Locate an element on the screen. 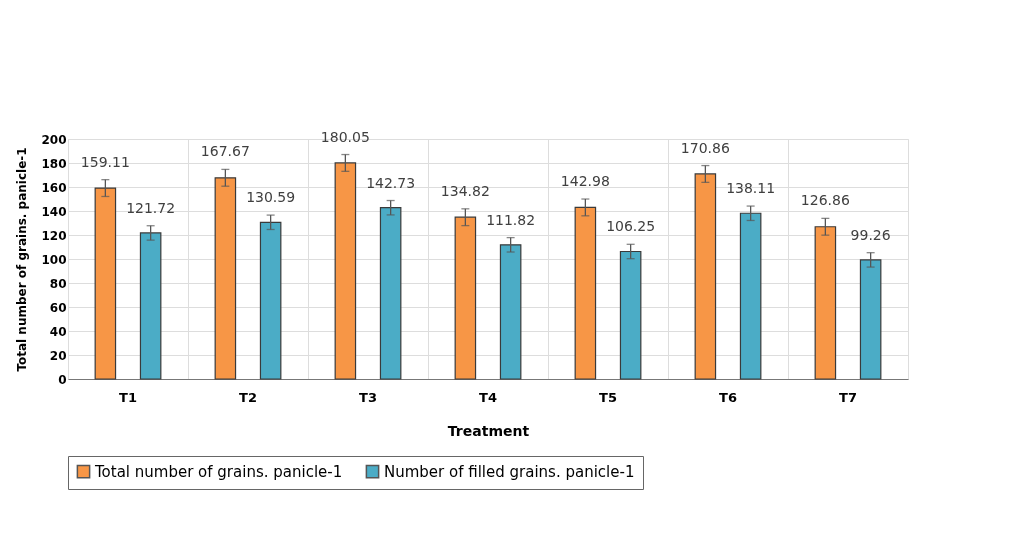 The width and height of the screenshot is (1010, 546). y-axis-title: Total number of grains. panicle-1 is located at coordinates (22, 259).